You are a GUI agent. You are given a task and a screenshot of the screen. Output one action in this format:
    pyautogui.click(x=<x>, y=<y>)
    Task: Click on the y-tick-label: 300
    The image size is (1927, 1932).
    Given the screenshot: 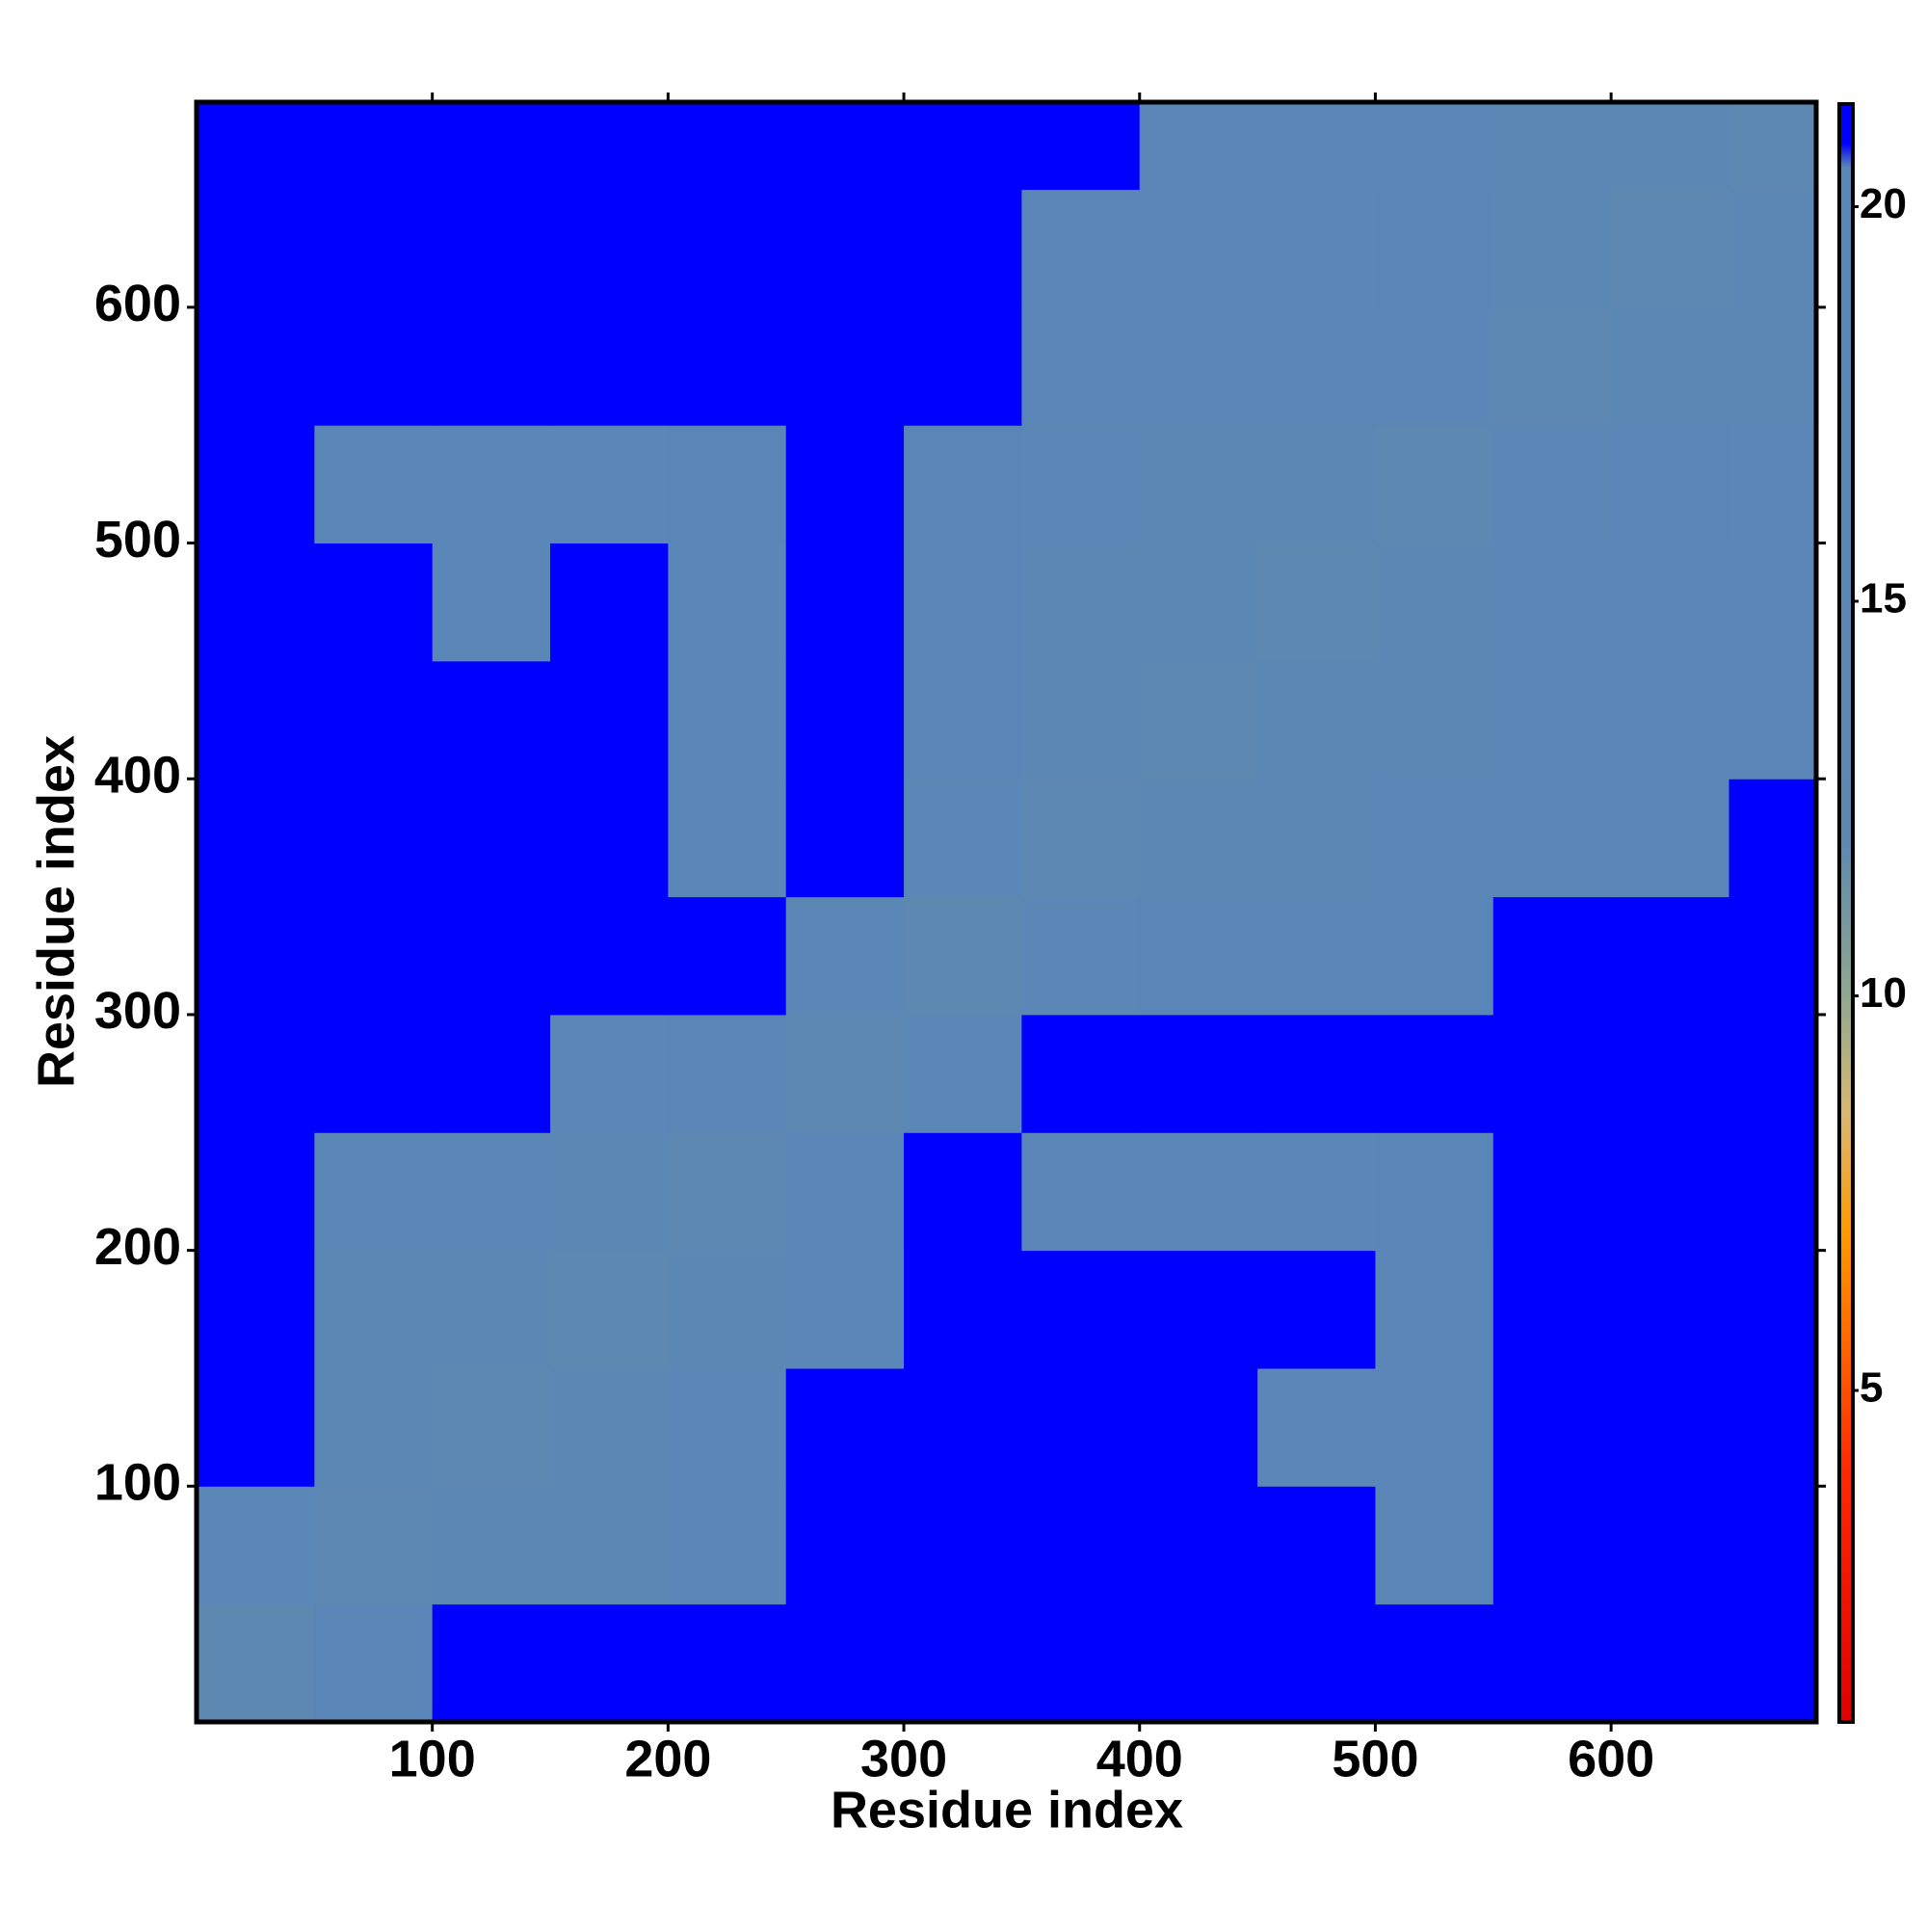 What is the action you would take?
    pyautogui.click(x=137, y=1011)
    